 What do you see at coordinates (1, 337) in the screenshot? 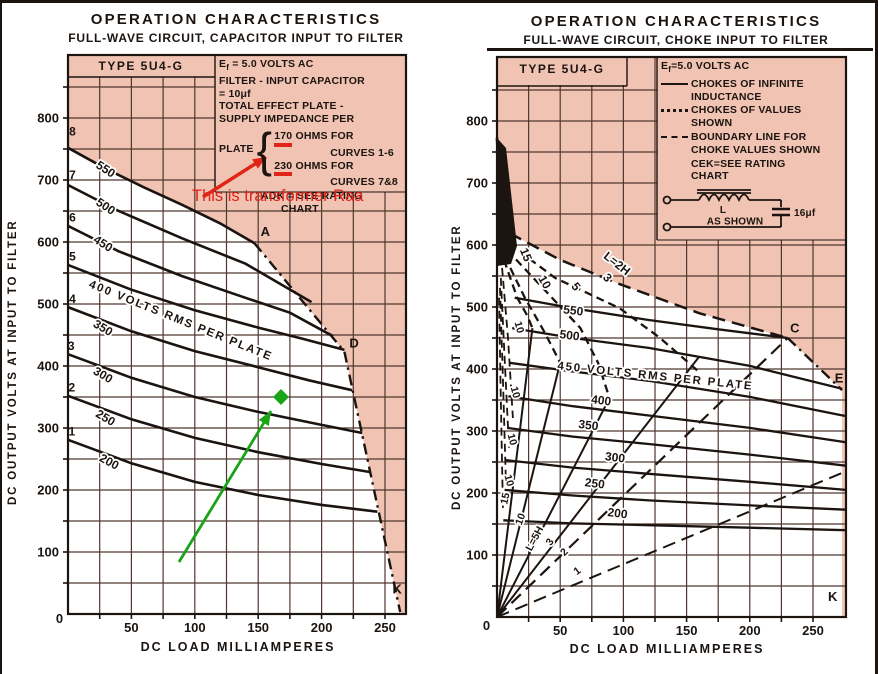
I see `page-border-left` at bounding box center [1, 337].